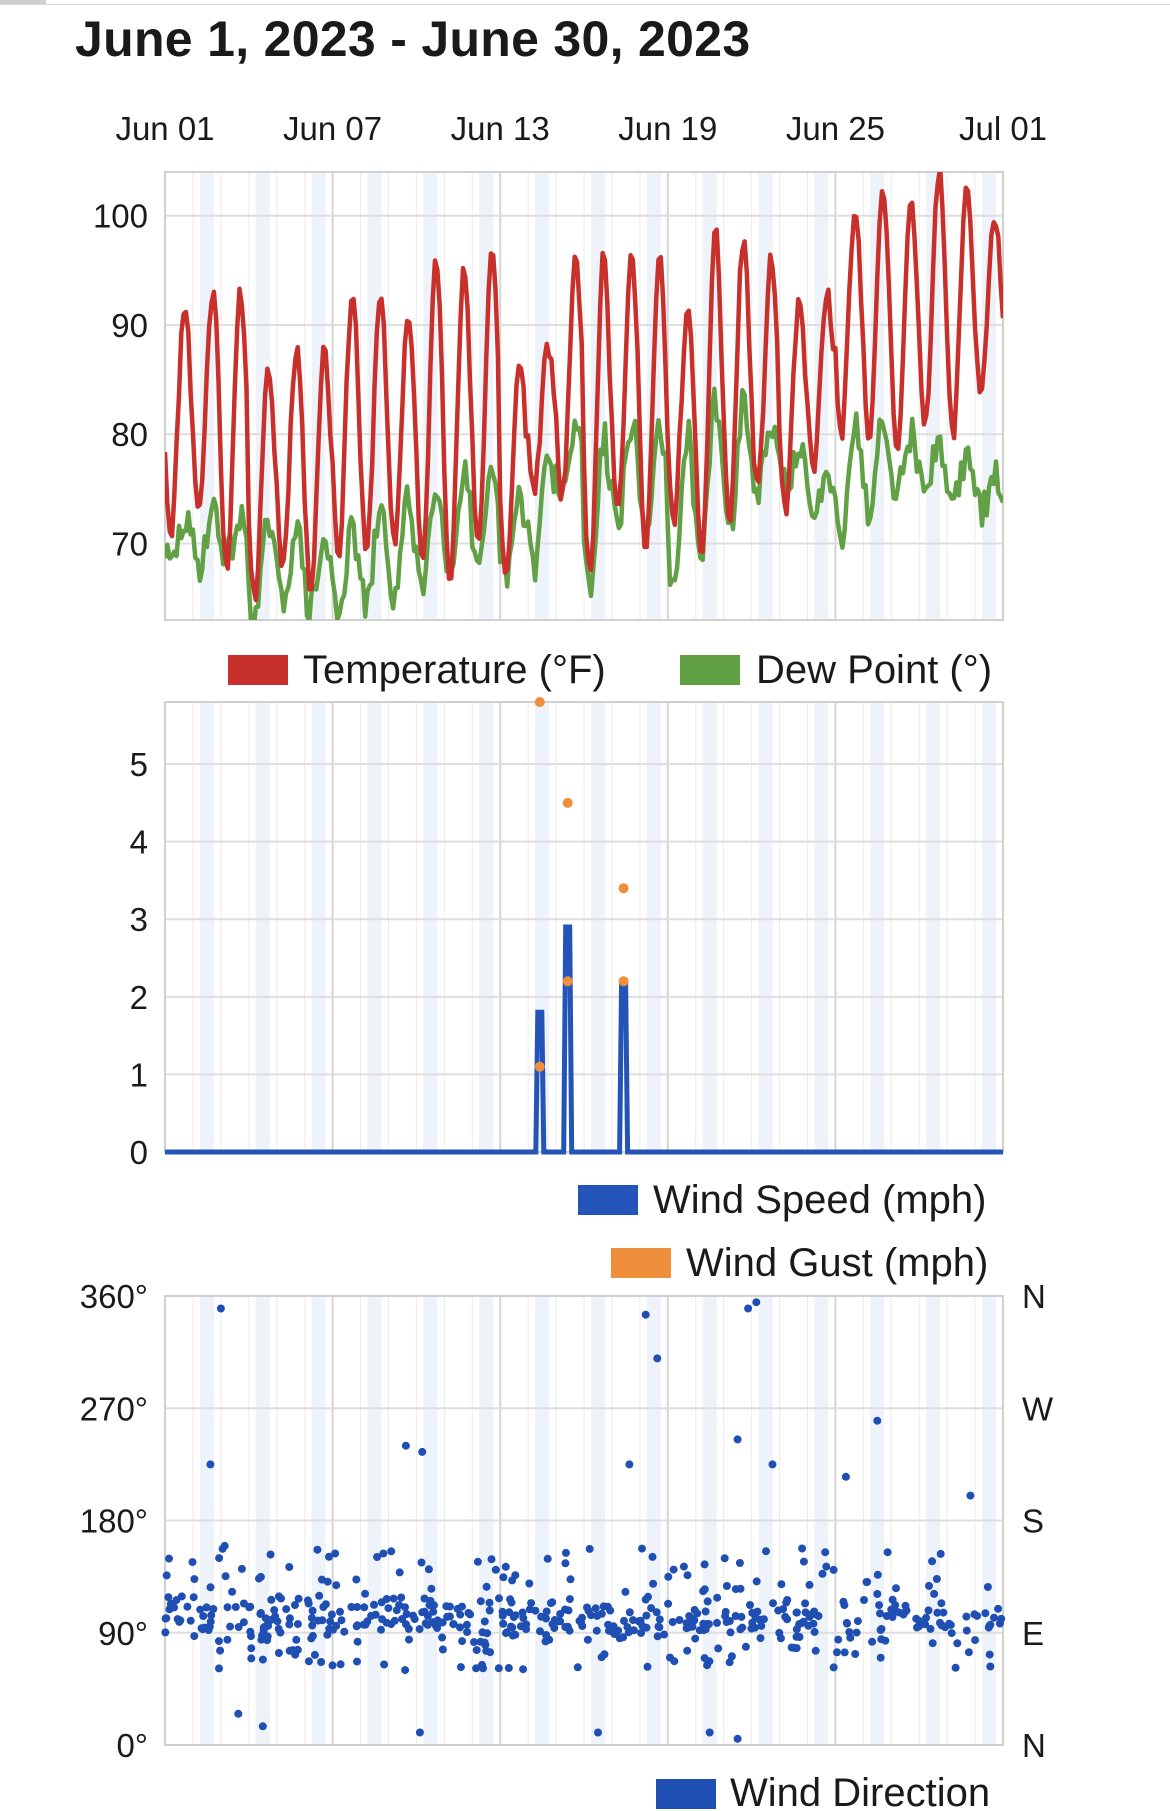 Image resolution: width=1170 pixels, height=1811 pixels. Describe the element at coordinates (710, 670) in the screenshot. I see `dew-point-legend-swatch` at that location.